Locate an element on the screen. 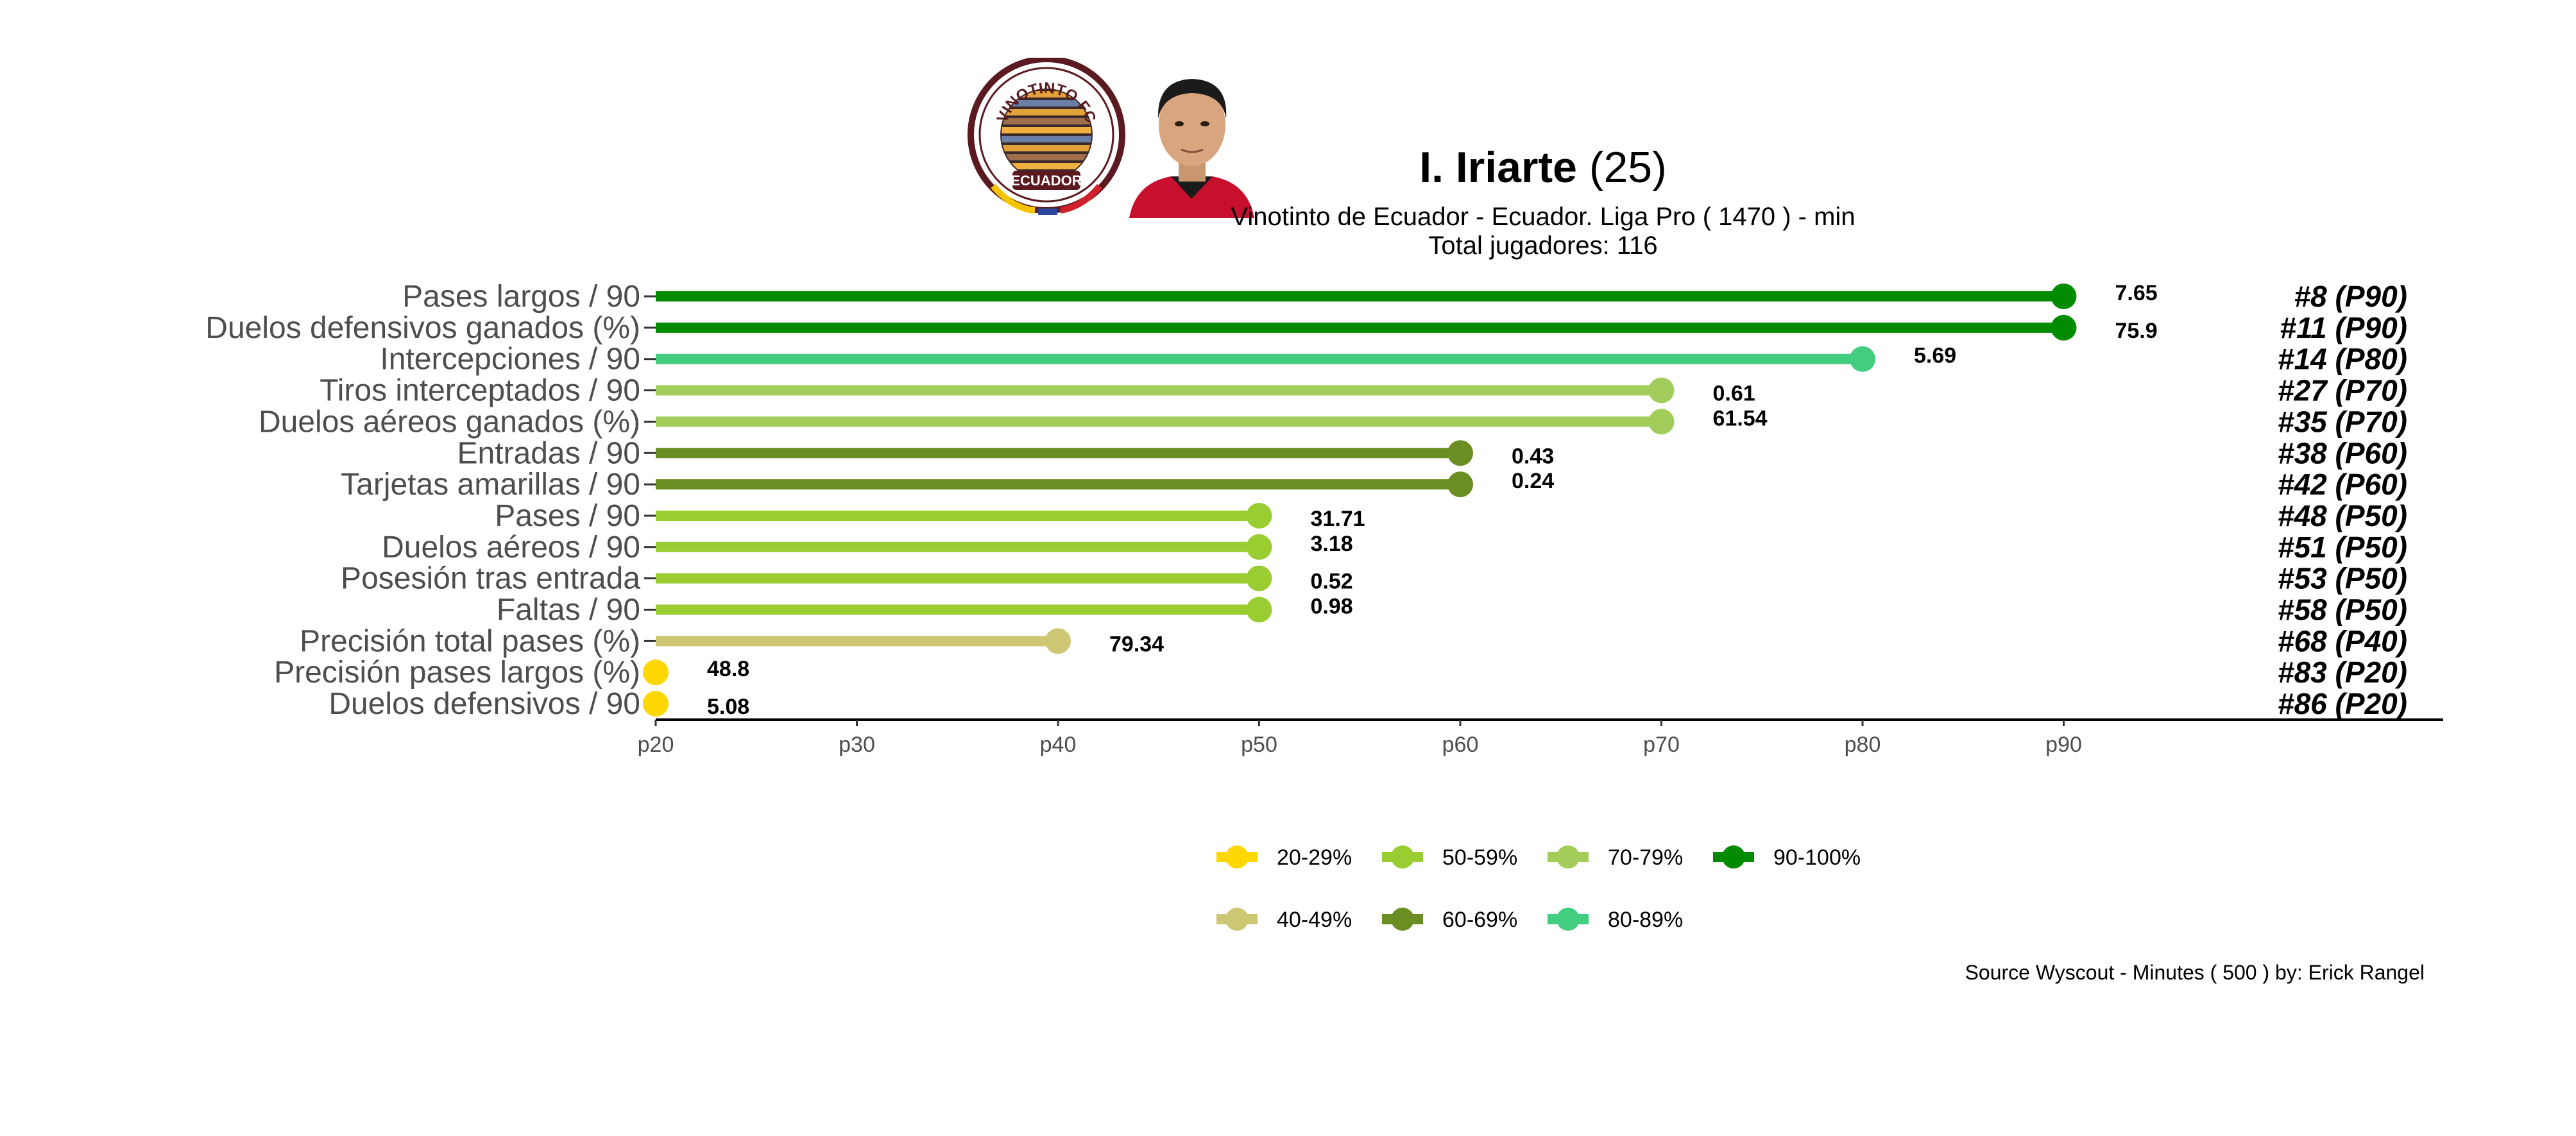  rank-label: #58 (P50) is located at coordinates (2342, 610).